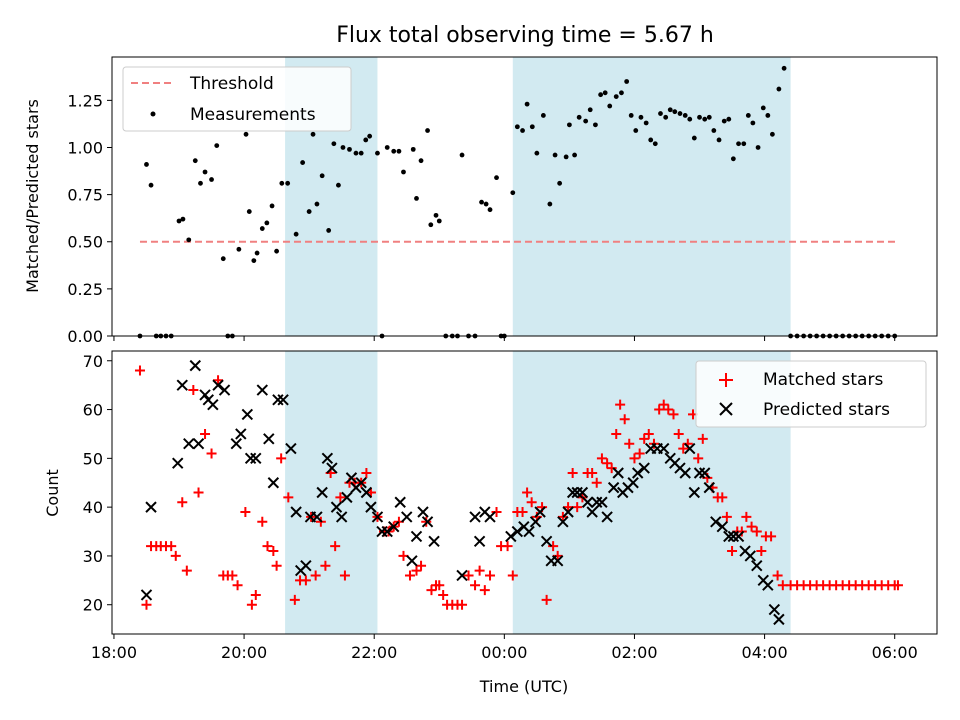 The width and height of the screenshot is (960, 720). What do you see at coordinates (826, 410) in the screenshot?
I see `legend-predicted-label: Predicted stars` at bounding box center [826, 410].